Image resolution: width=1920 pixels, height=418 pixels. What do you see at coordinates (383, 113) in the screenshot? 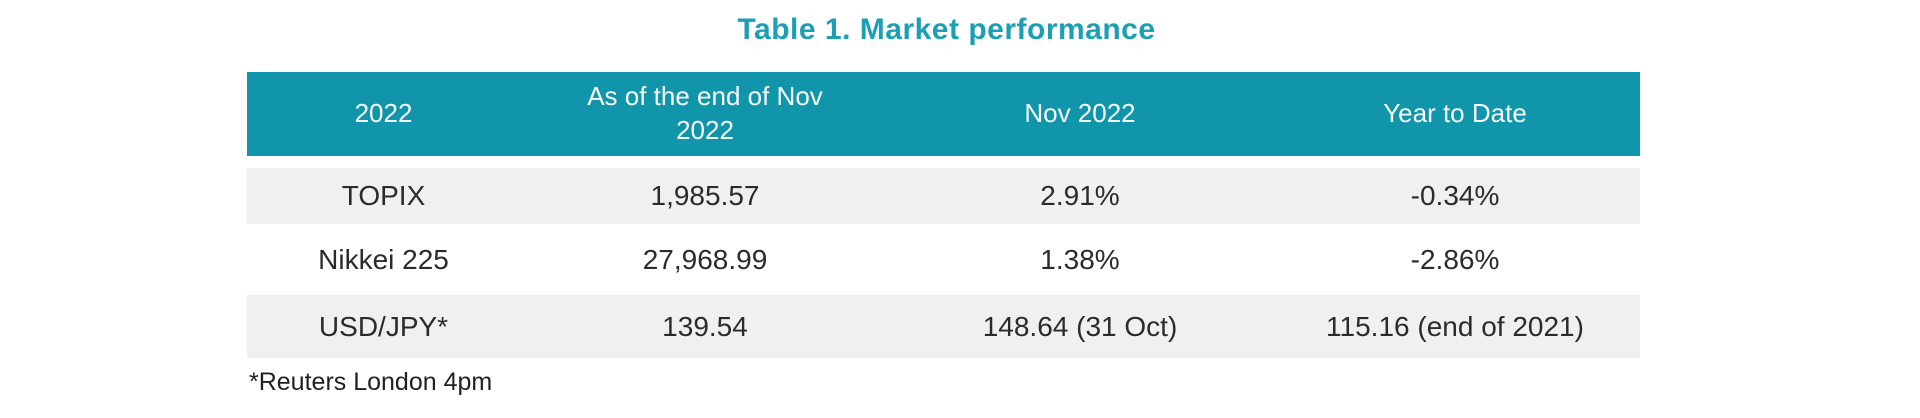
I see `header-2022: 2022` at bounding box center [383, 113].